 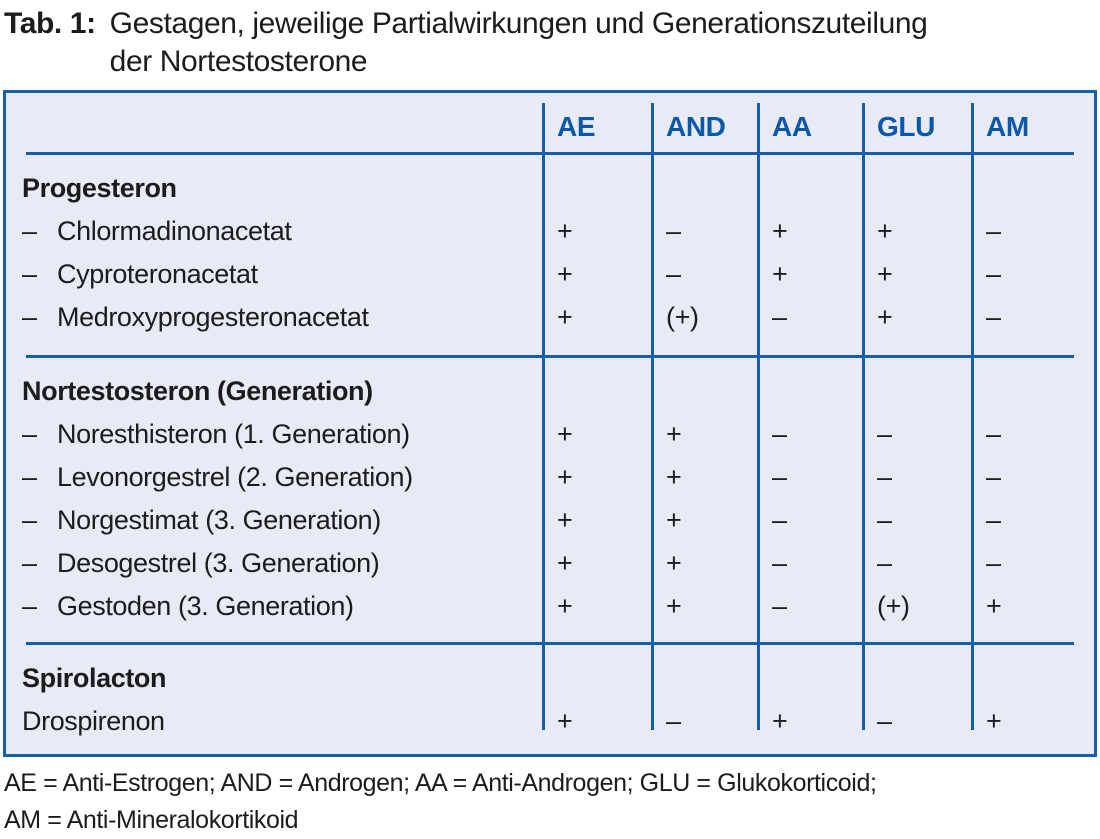 What do you see at coordinates (174, 231) in the screenshot?
I see `row-label: Chlormadinonacetat` at bounding box center [174, 231].